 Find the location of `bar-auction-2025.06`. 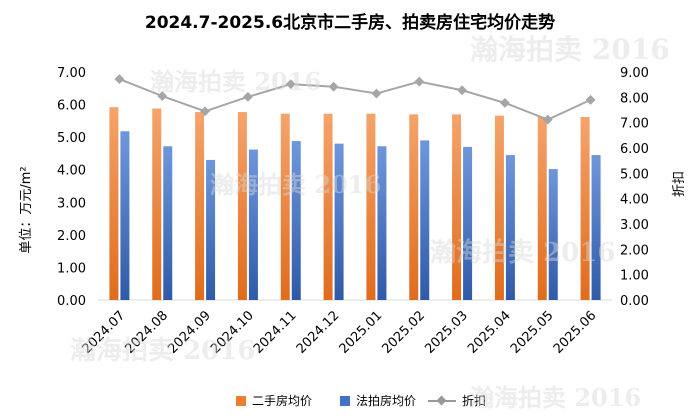

bar-auction-2025.06 is located at coordinates (596, 227).